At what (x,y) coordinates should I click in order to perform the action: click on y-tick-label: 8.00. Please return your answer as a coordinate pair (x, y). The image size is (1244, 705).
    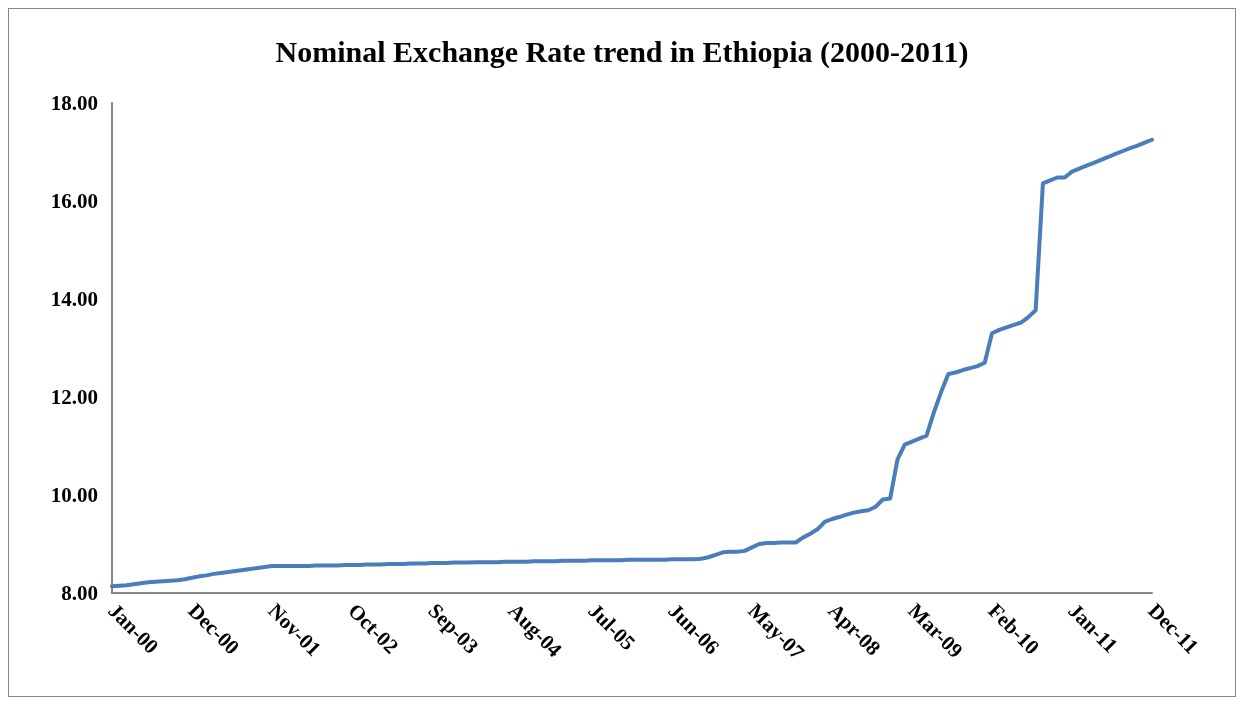
    Looking at the image, I should click on (79, 593).